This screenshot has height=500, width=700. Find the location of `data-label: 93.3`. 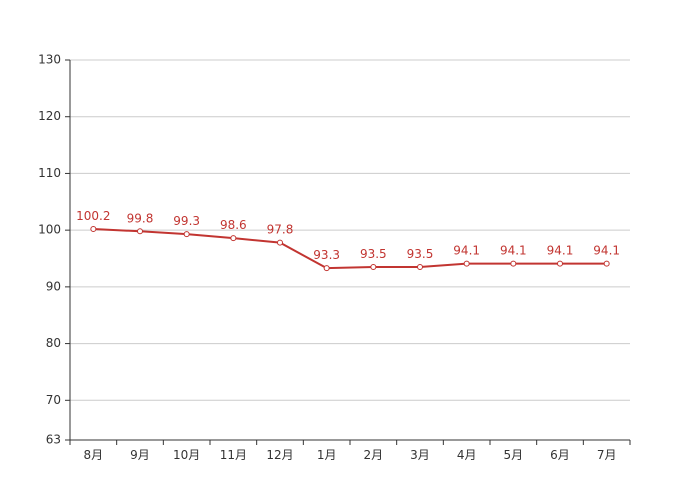

data-label: 93.3 is located at coordinates (326, 255).